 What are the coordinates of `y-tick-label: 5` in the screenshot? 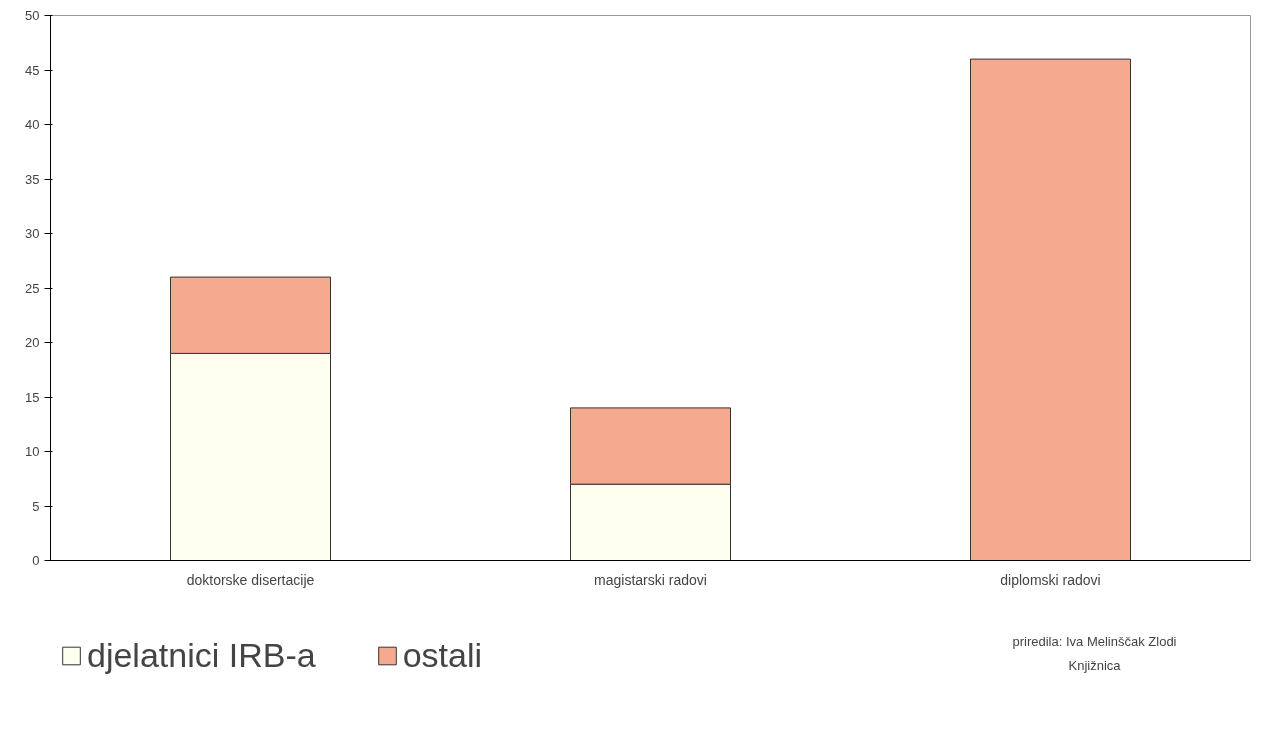 It's located at (36, 506).